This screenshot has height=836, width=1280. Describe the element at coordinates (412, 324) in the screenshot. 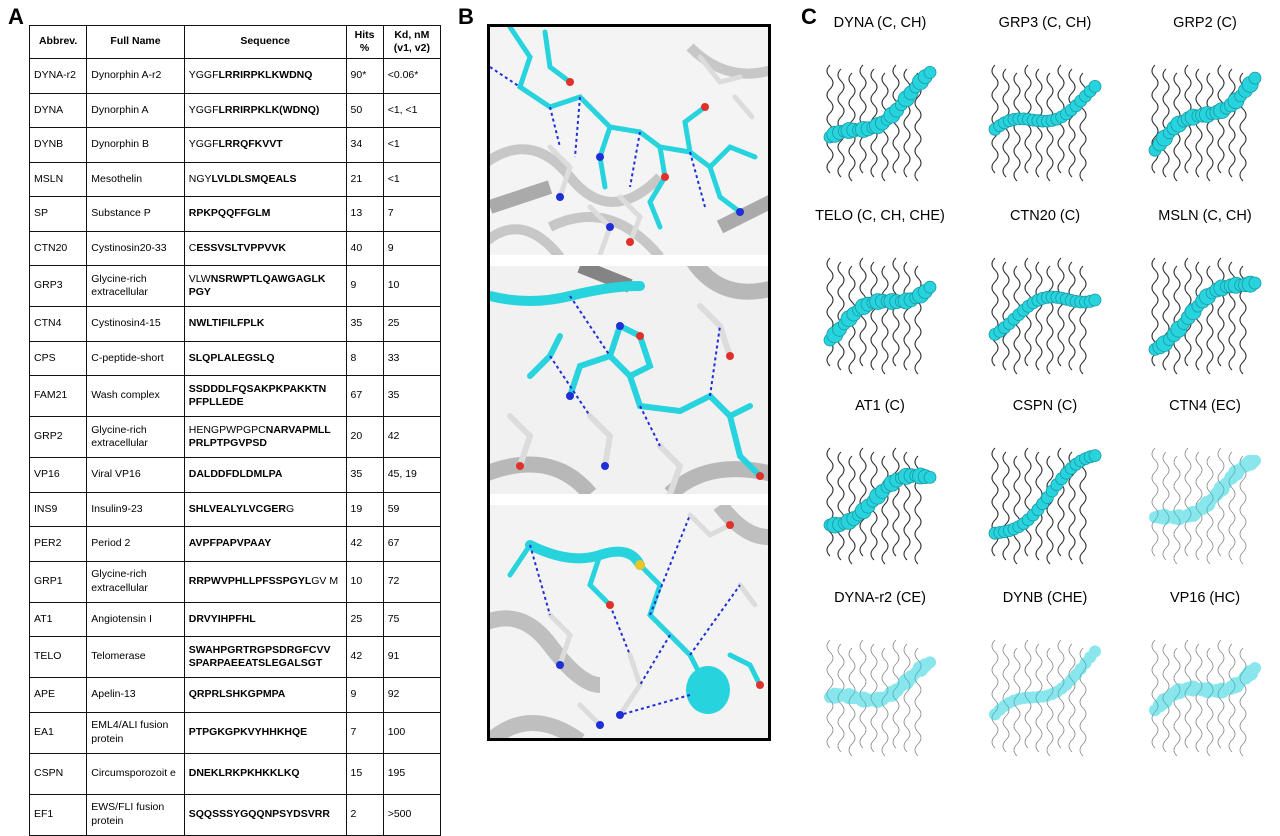

I see `cell-kd: 25` at that location.